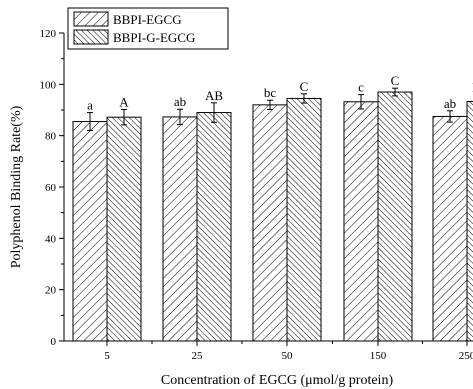  What do you see at coordinates (48, 34) in the screenshot?
I see `y-tick-label: 120` at bounding box center [48, 34].